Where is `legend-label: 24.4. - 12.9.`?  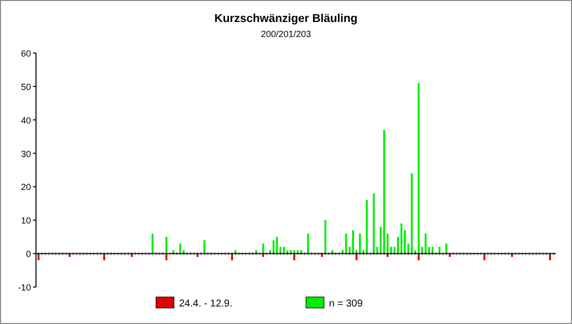
legend-label: 24.4. - 12.9. is located at coordinates (205, 304).